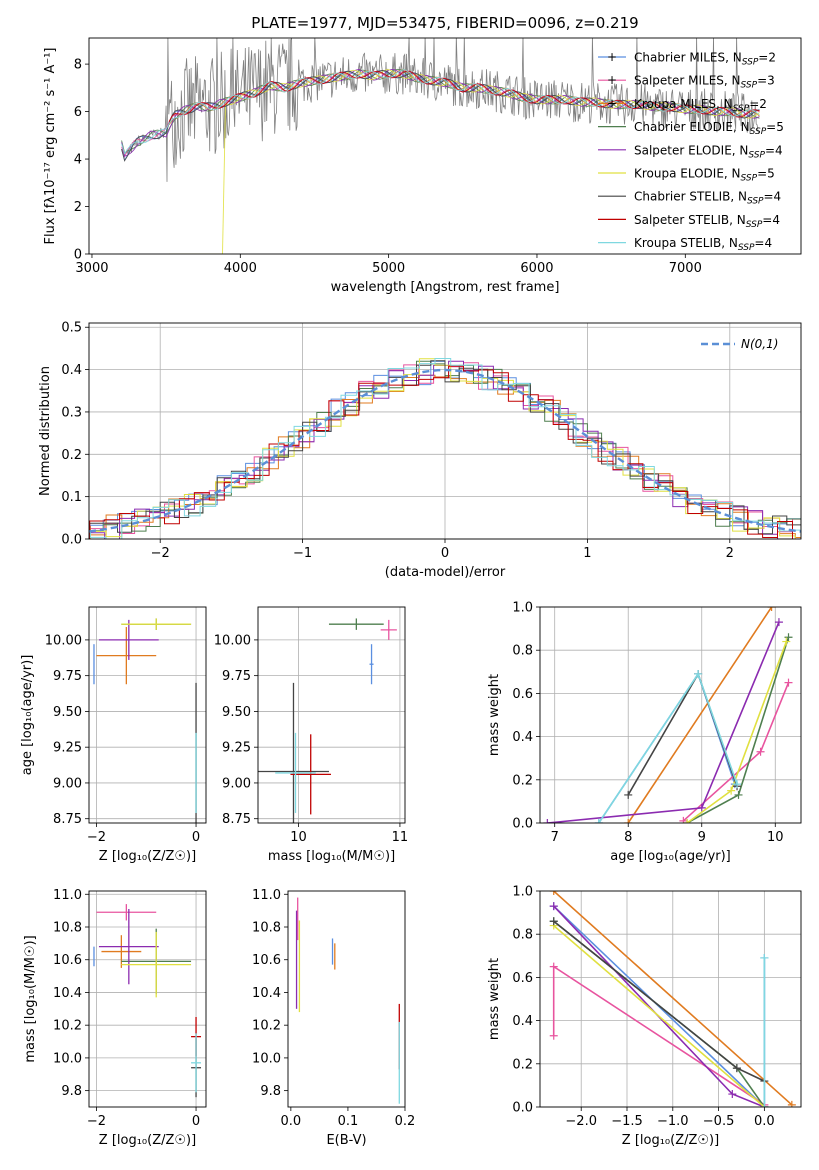 The width and height of the screenshot is (819, 1170). What do you see at coordinates (78, 65) in the screenshot?
I see `y-tick-label: 8` at bounding box center [78, 65].